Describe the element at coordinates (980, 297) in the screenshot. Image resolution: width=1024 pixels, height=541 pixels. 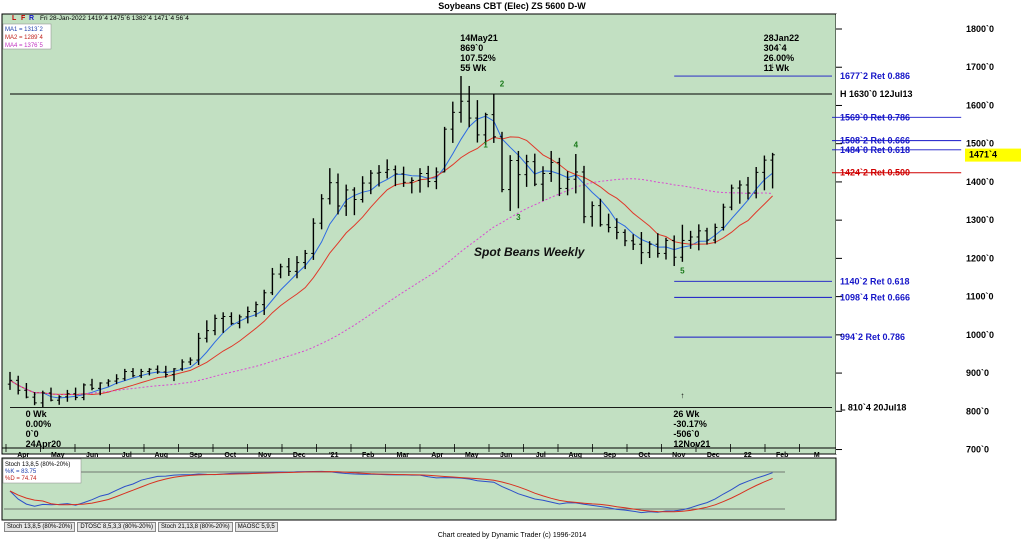
I see `y-tick-label: 1100`0` at that location.